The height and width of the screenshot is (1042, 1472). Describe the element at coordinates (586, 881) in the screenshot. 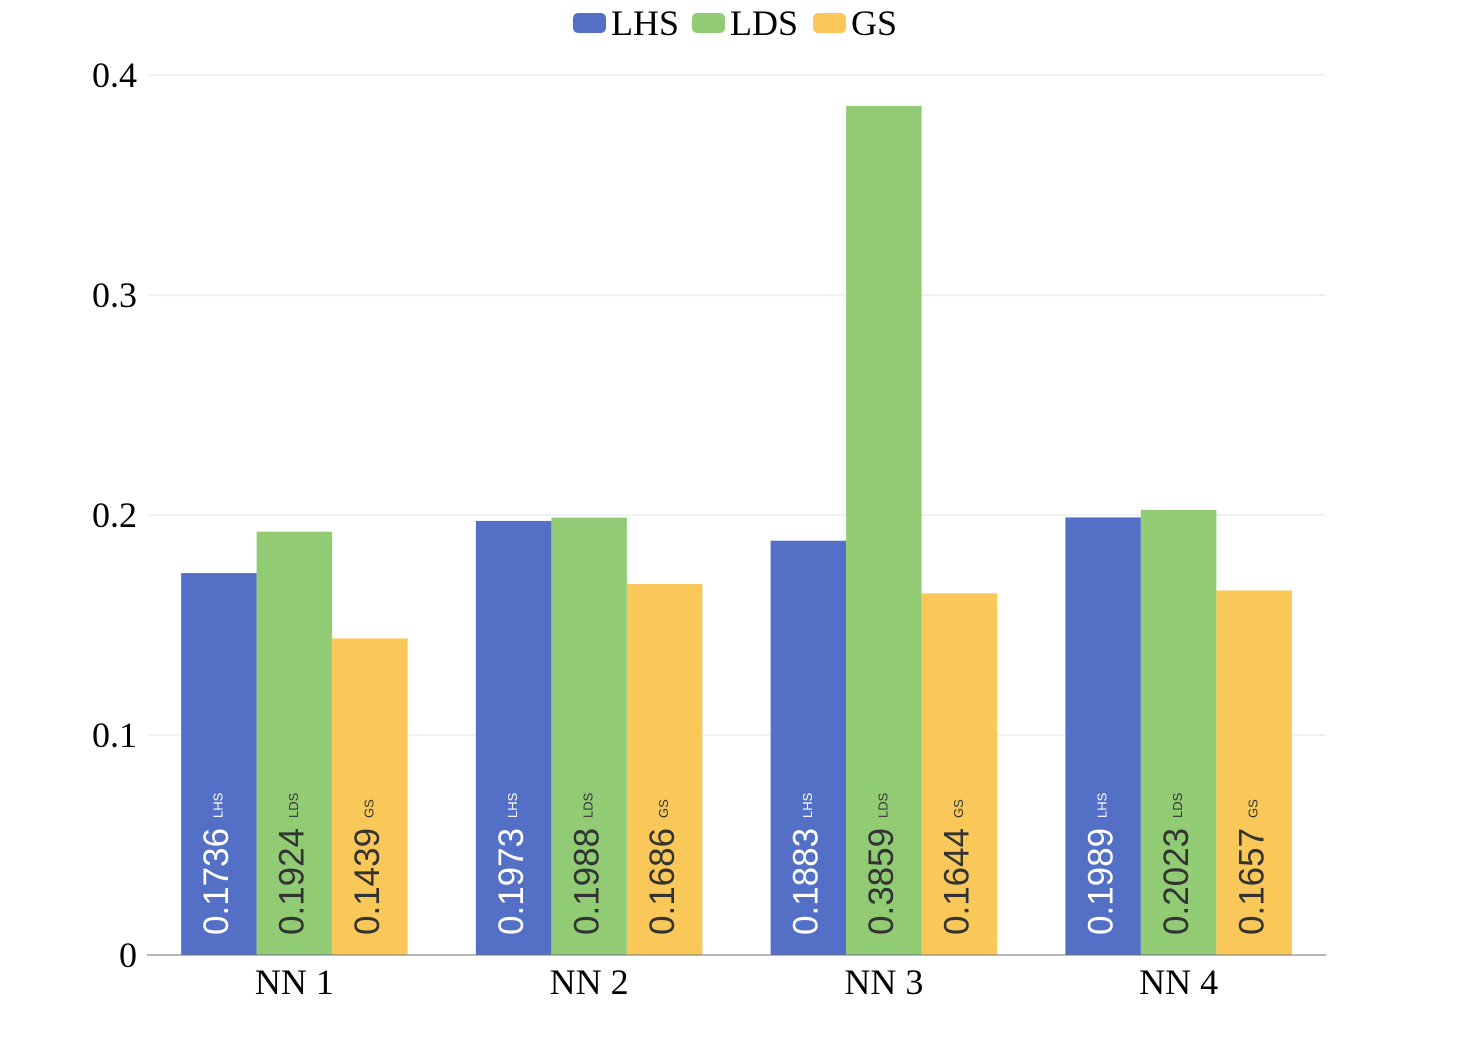

I see `bar-value-label: 0.1988` at that location.